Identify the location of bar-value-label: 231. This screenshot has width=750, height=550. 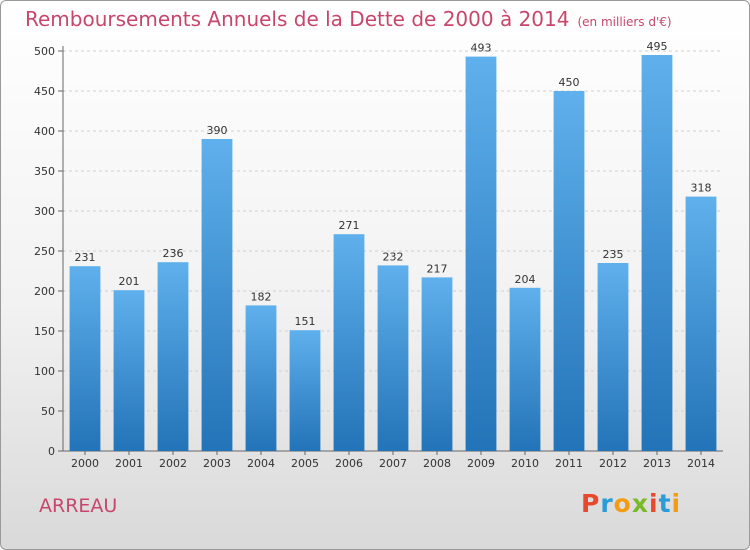
(85, 257).